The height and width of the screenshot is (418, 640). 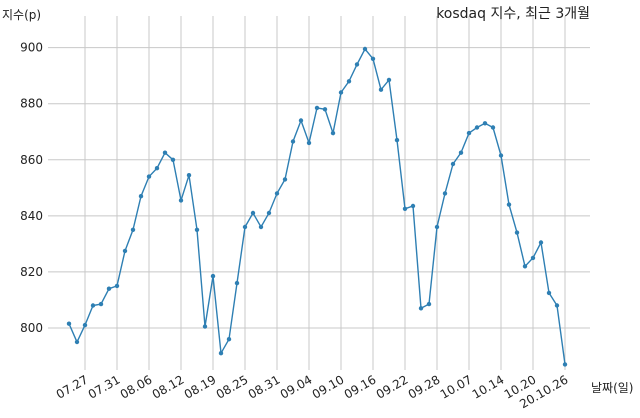 What do you see at coordinates (296, 386) in the screenshot?
I see `x-tick-label: 09.04` at bounding box center [296, 386].